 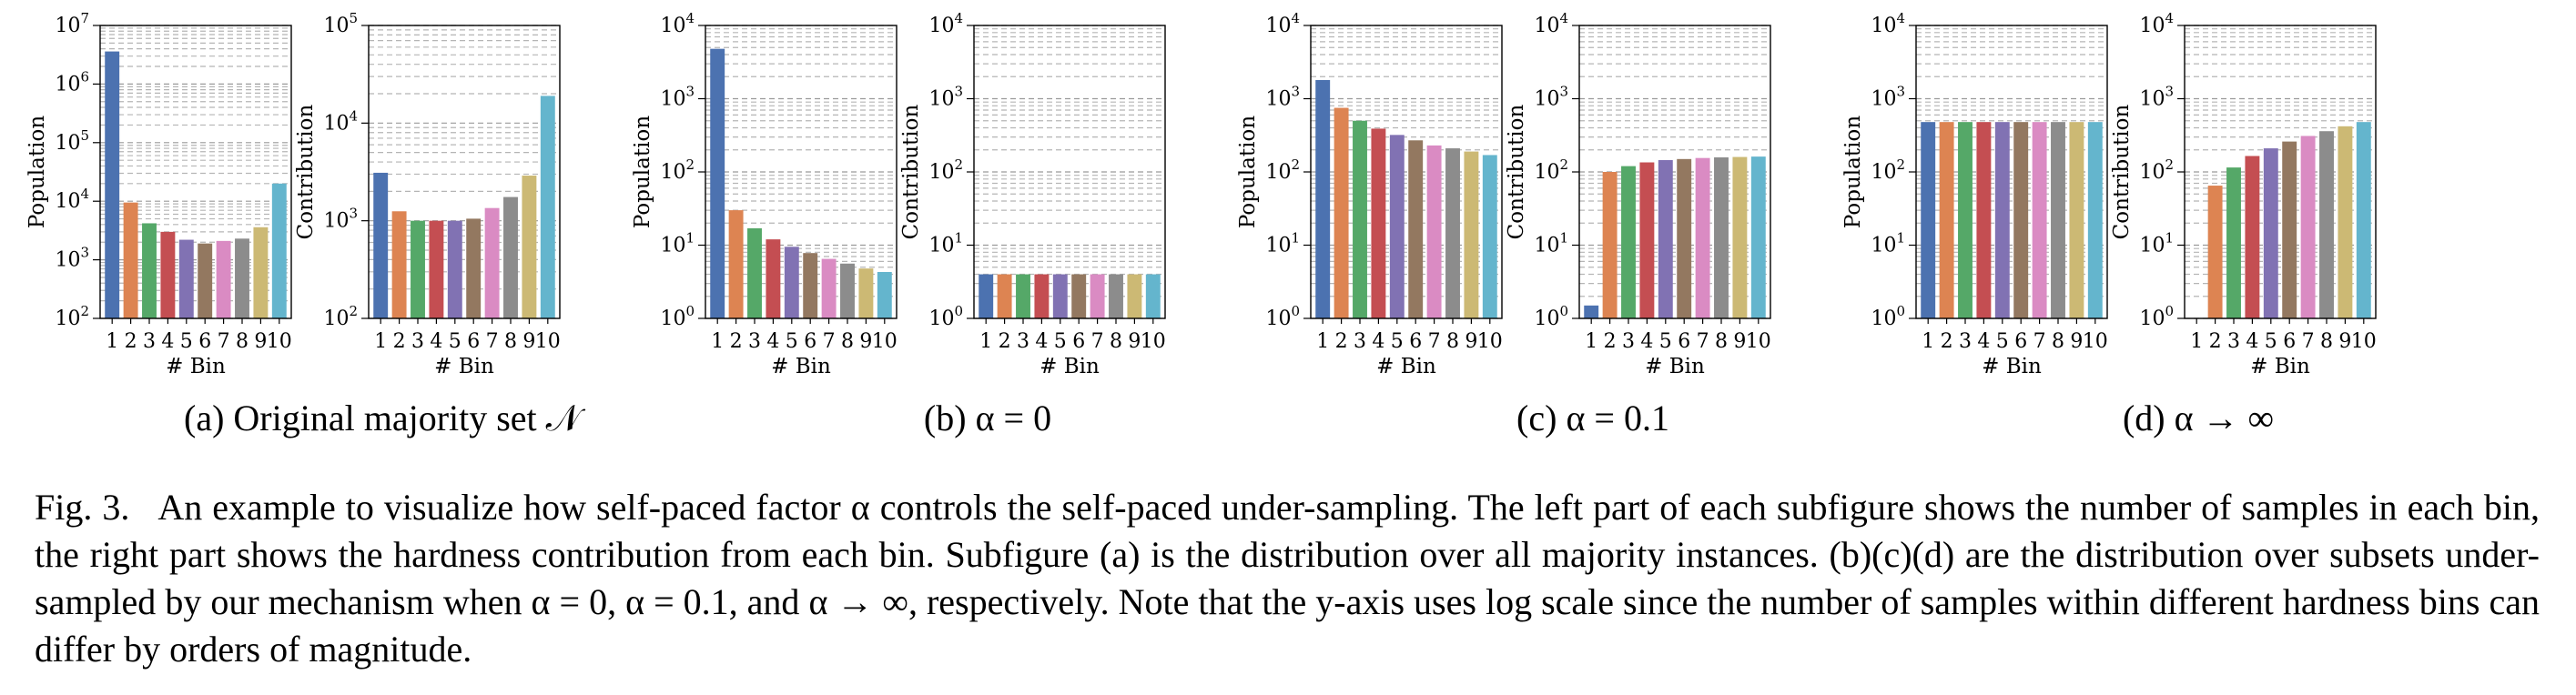 I want to click on subcaption-b: (b) α = 0, so click(x=987, y=418).